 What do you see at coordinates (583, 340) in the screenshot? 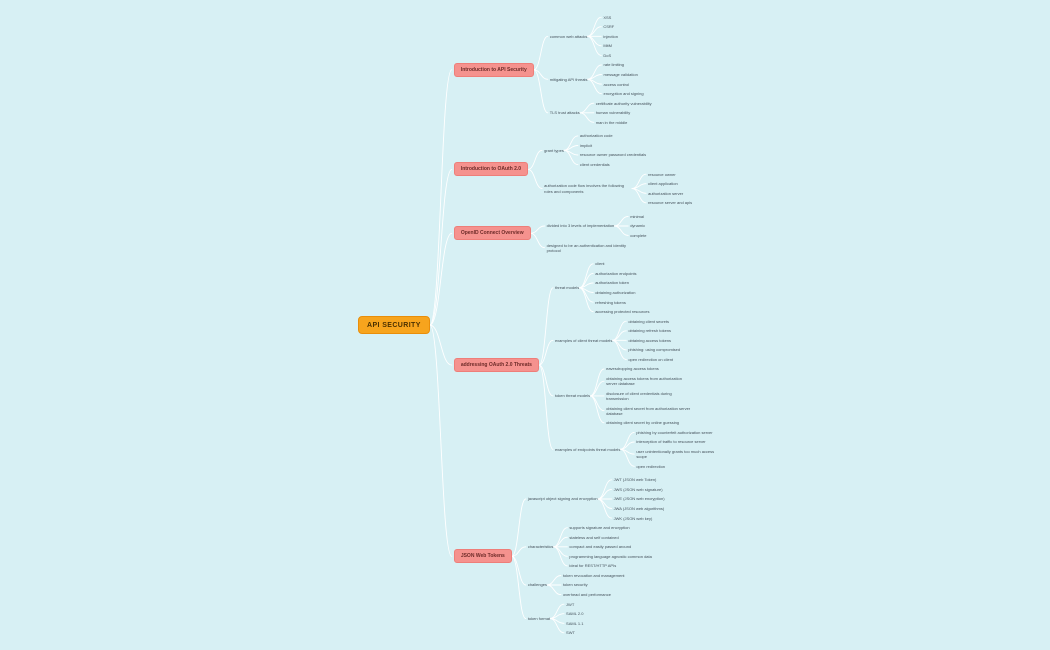
I see `subtopic-examples-of-client-threat-models: examples of client threat models` at bounding box center [583, 340].